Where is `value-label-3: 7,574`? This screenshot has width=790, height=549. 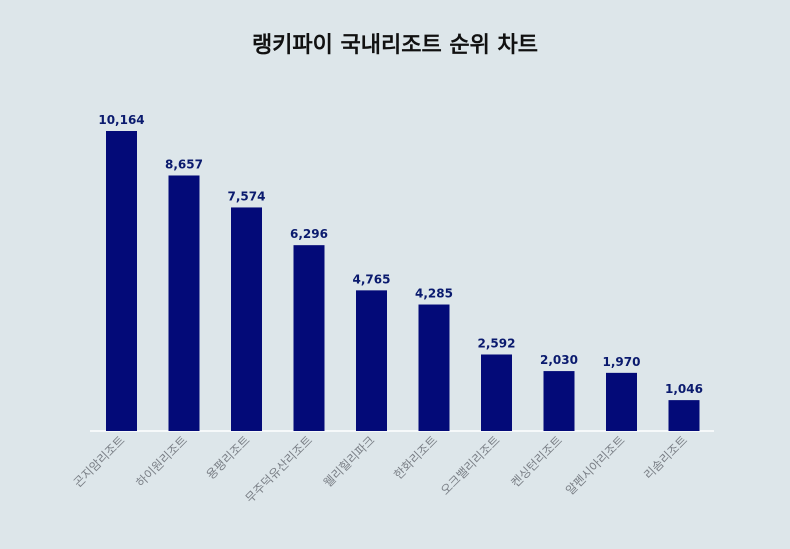
value-label-3: 7,574 is located at coordinates (247, 196).